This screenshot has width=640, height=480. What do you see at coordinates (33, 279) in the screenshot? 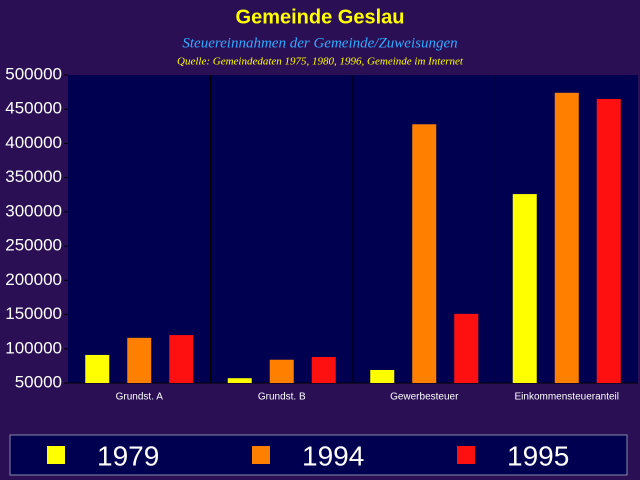
I see `y-tick-label: 200000` at bounding box center [33, 279].